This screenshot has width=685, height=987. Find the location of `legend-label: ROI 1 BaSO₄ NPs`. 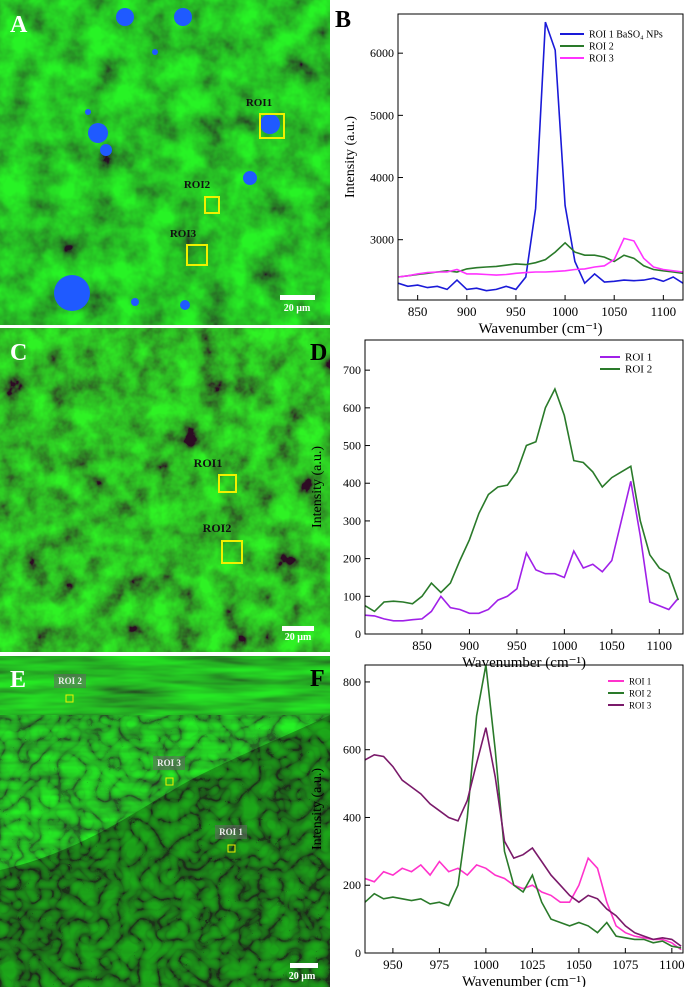

legend-label: ROI 1 BaSO₄ NPs is located at coordinates (626, 35).